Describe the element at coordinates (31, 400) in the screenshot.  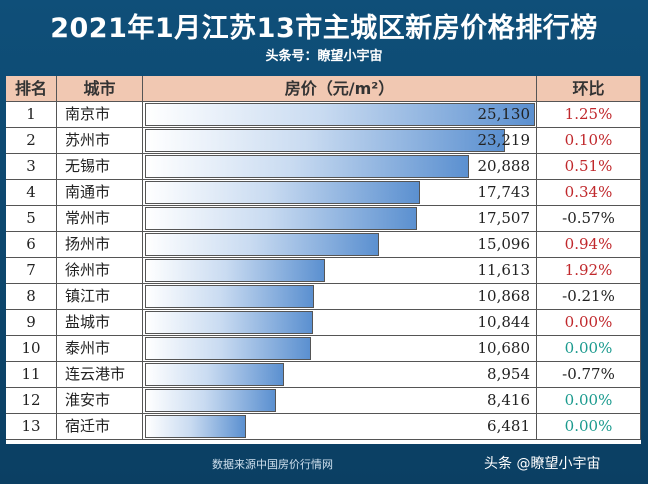
I see `rank-cell: 12` at that location.